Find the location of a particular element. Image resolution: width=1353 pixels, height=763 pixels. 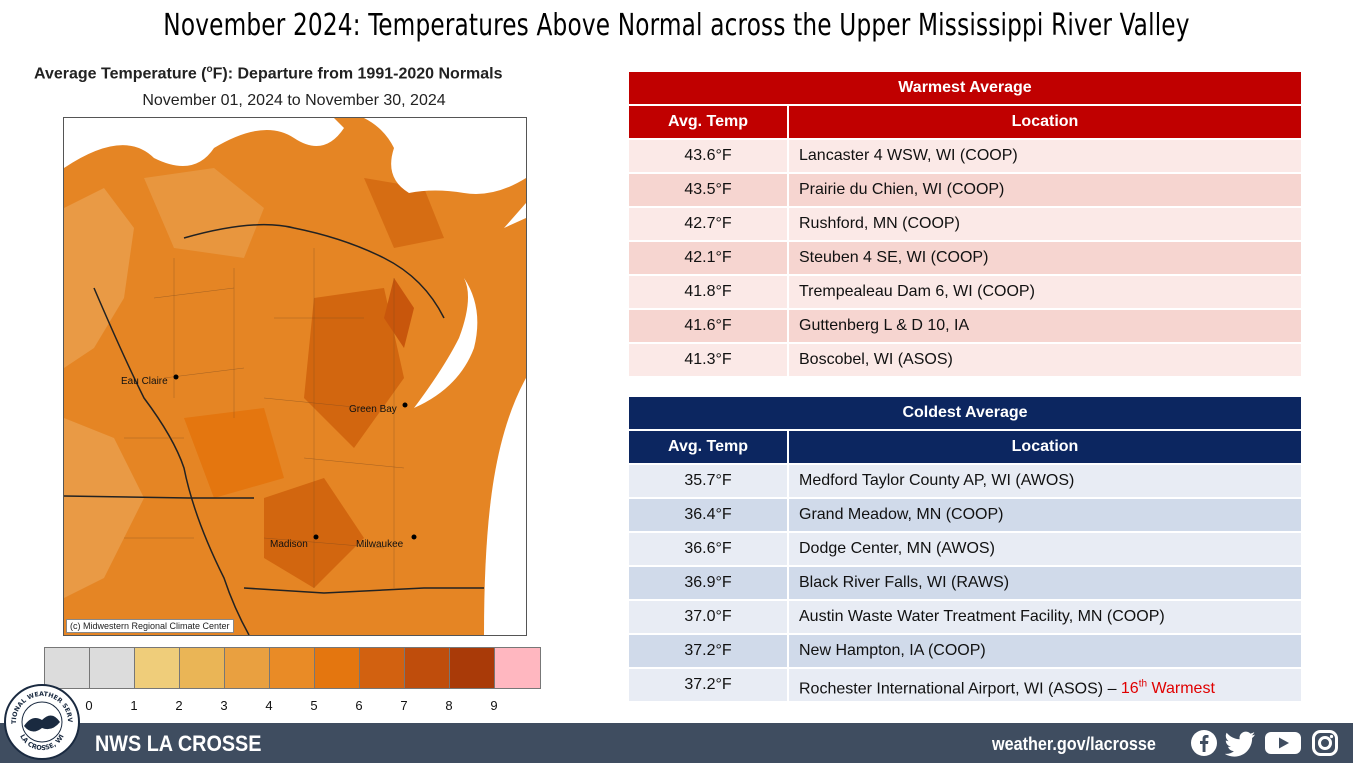

instagram-icon is located at coordinates (1325, 743).